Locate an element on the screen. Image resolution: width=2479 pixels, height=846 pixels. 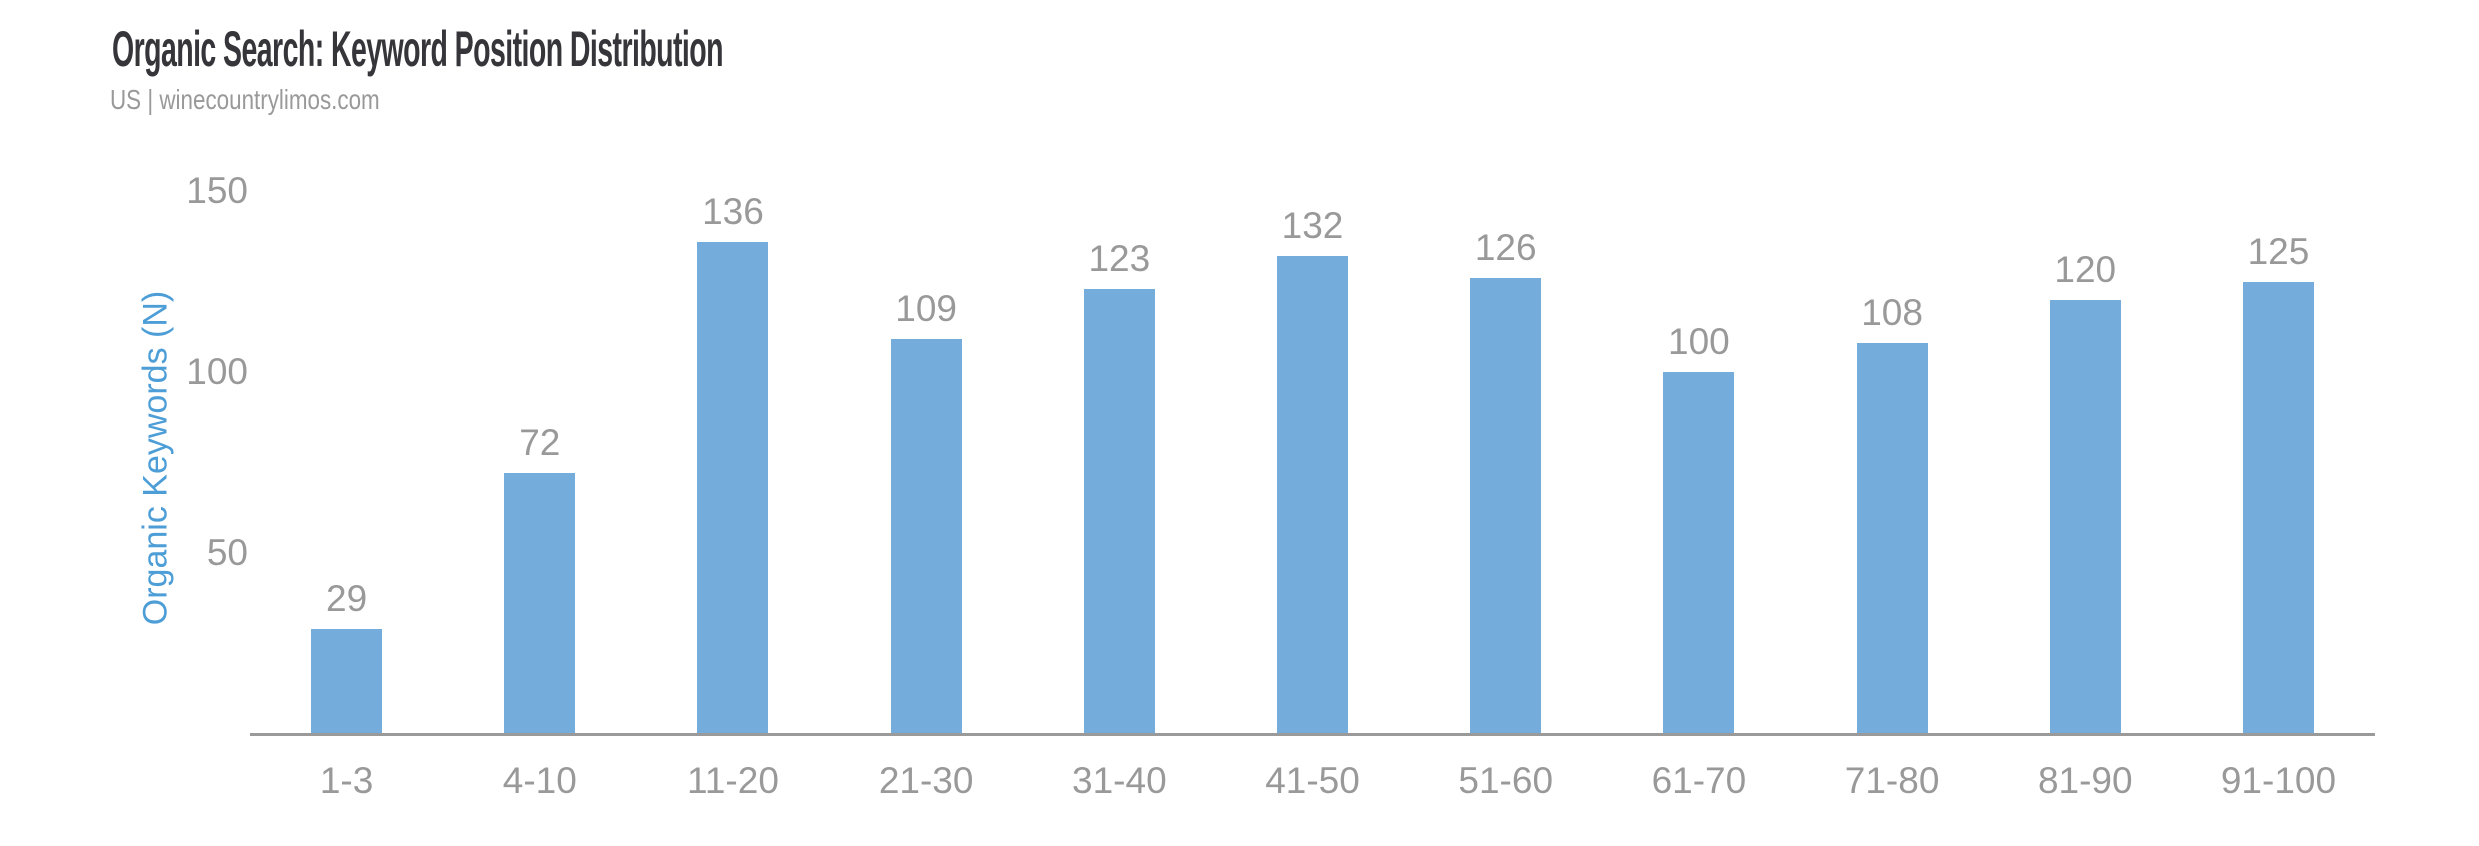
x-axis-line is located at coordinates (1312, 734).